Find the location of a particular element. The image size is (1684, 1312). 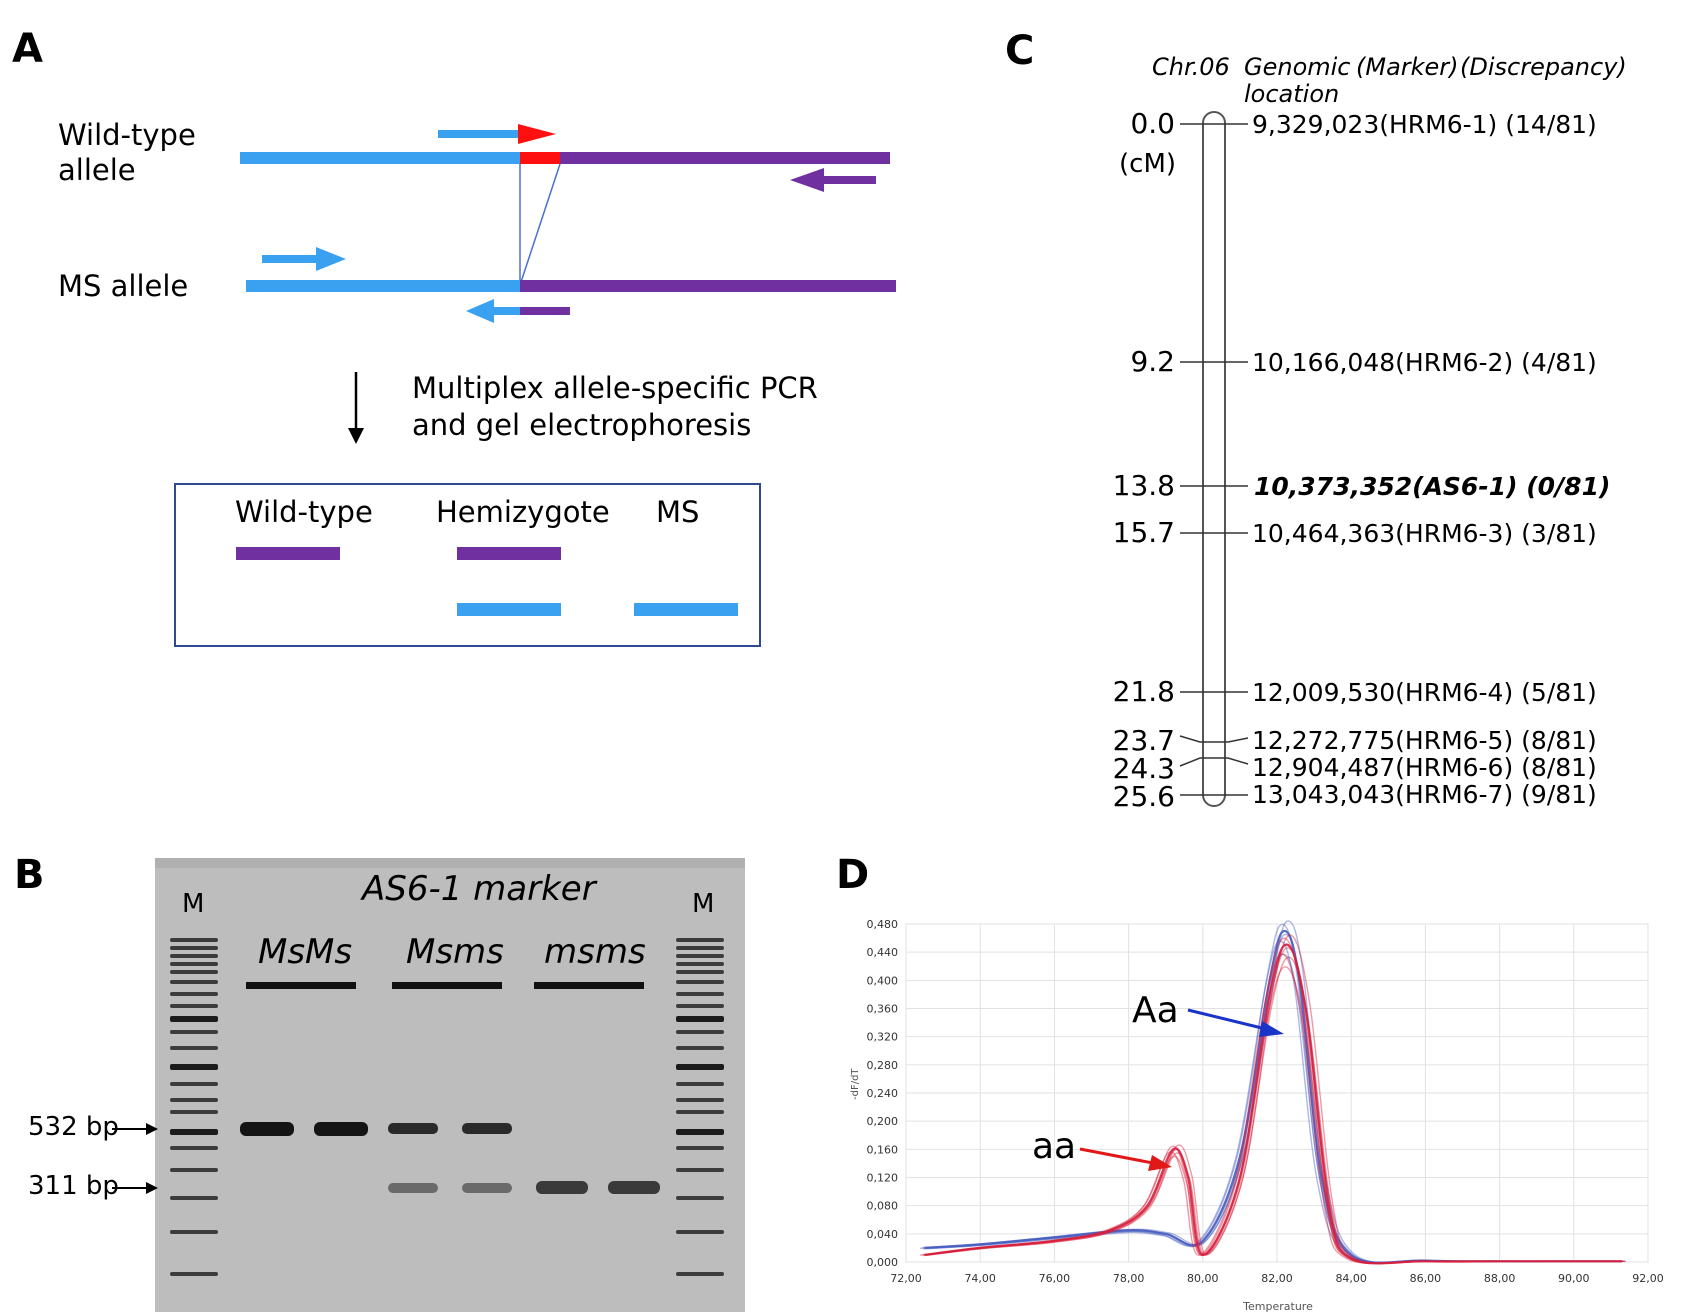

locus-label: 10,464,363(HRM6-3) (3/81) is located at coordinates (1424, 533).